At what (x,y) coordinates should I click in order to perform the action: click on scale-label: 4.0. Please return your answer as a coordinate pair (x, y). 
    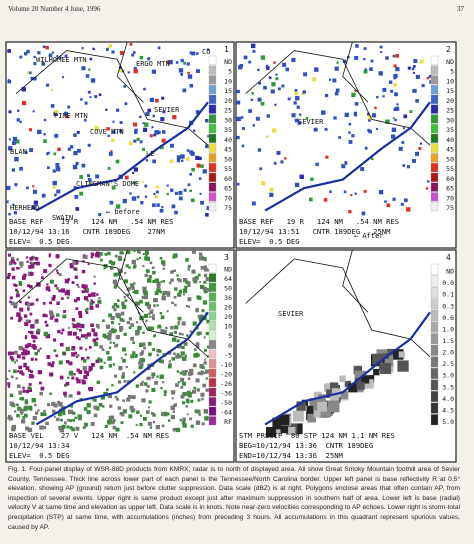
    Looking at the image, I should click on (448, 399).